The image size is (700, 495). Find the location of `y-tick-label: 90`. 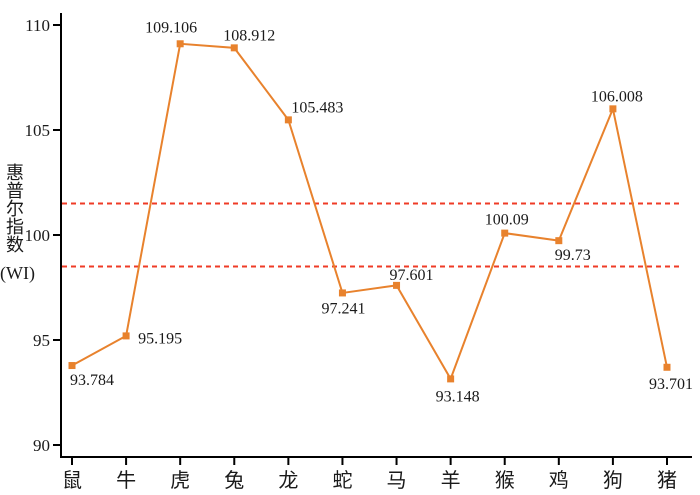

y-tick-label: 90 is located at coordinates (41, 445).